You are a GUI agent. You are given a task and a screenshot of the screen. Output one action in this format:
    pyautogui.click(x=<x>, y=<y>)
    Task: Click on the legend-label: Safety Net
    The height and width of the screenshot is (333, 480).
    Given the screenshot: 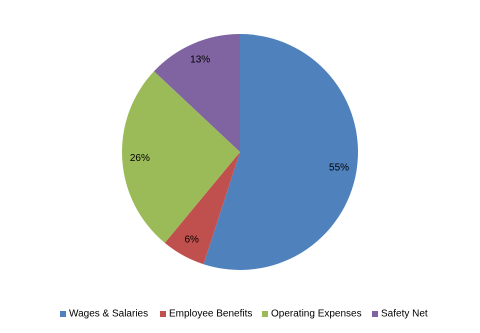 What is the action you would take?
    pyautogui.click(x=404, y=314)
    